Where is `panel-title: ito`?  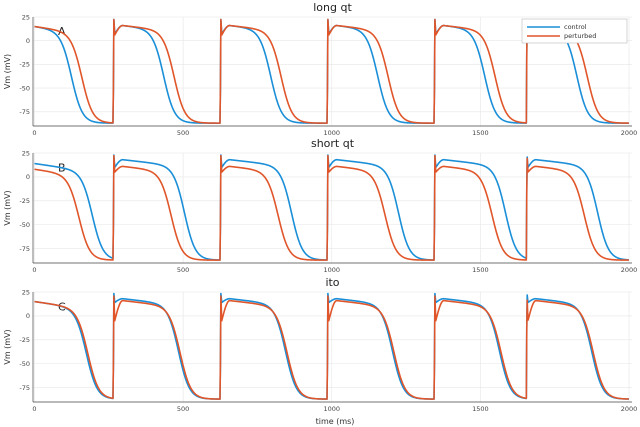
panel-title: ito is located at coordinates (332, 282).